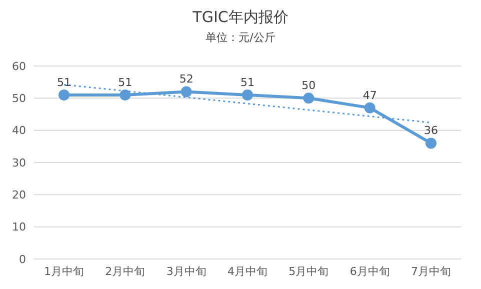 This screenshot has width=481, height=289. Describe the element at coordinates (19, 131) in the screenshot. I see `y-tick-label: 40` at that location.